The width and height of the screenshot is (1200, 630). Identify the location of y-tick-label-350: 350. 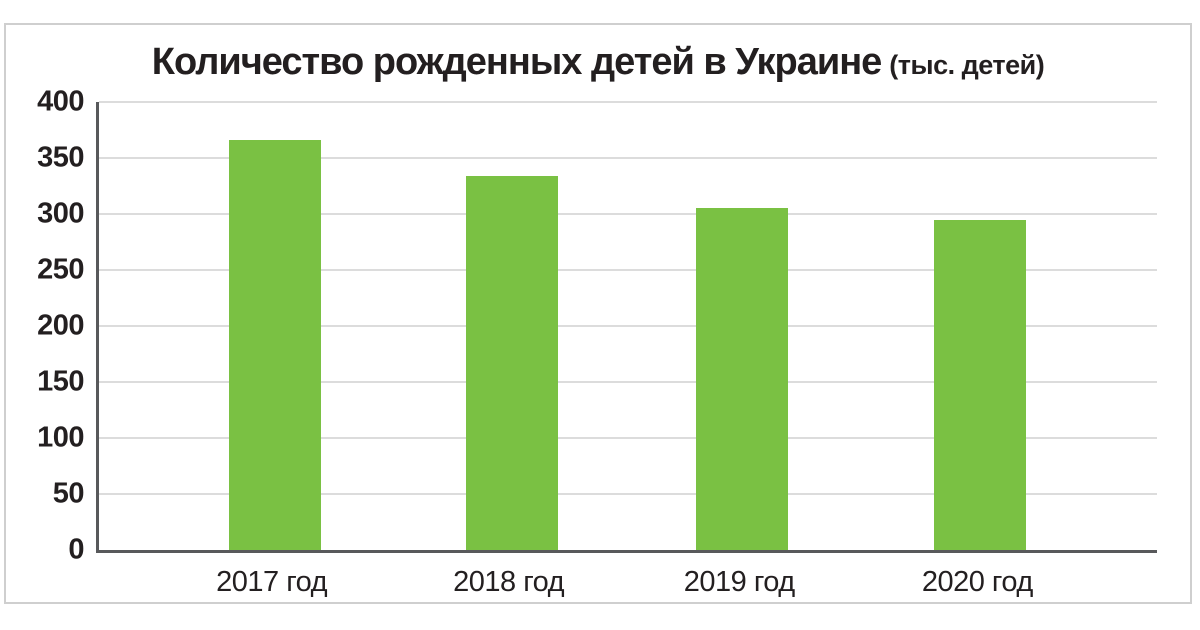
(60, 157).